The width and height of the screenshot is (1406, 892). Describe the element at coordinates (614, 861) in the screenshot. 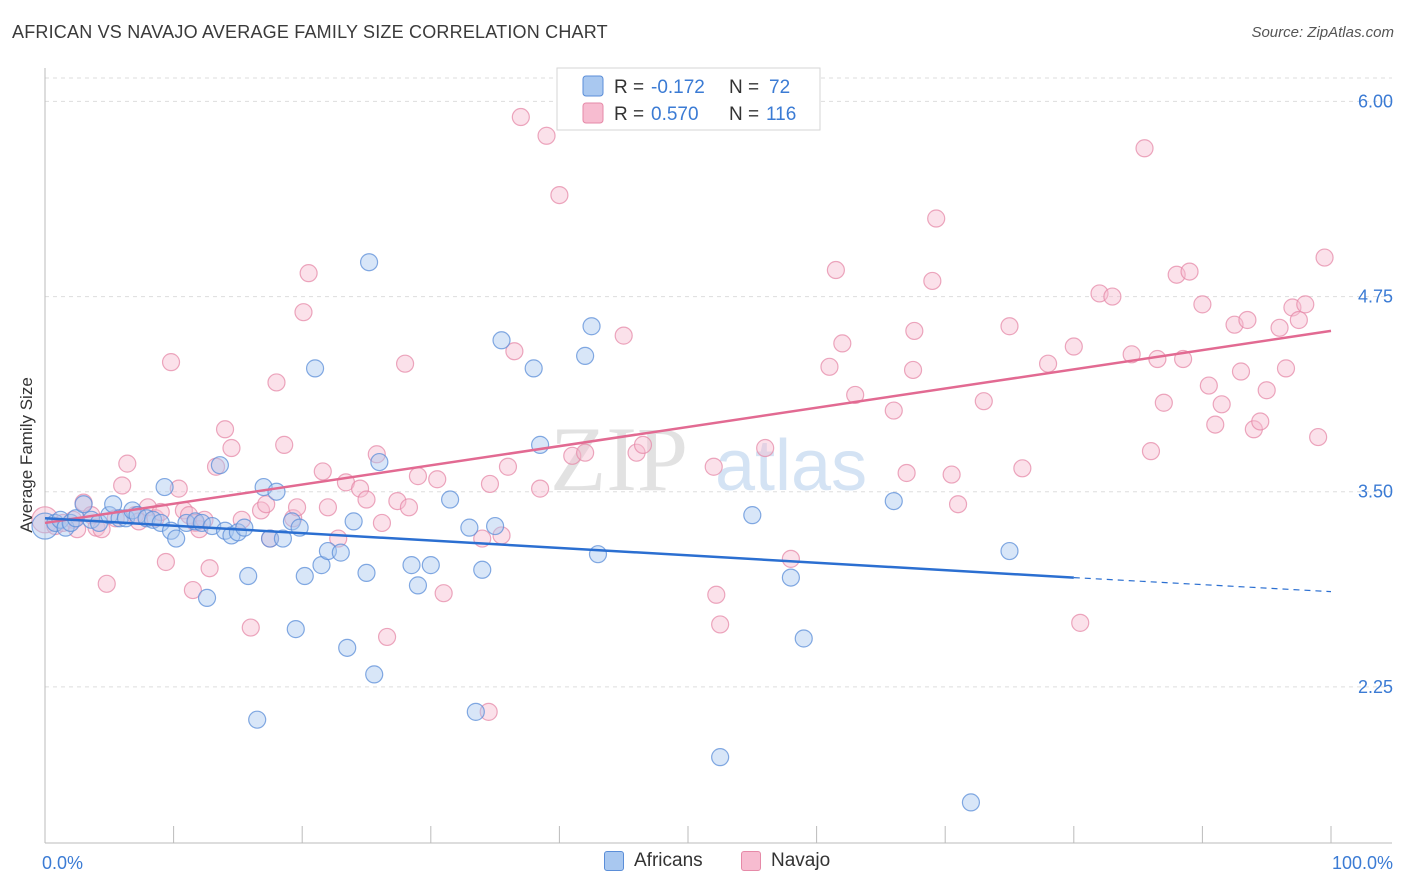

I see `legend-bottom-swatch-africans` at that location.